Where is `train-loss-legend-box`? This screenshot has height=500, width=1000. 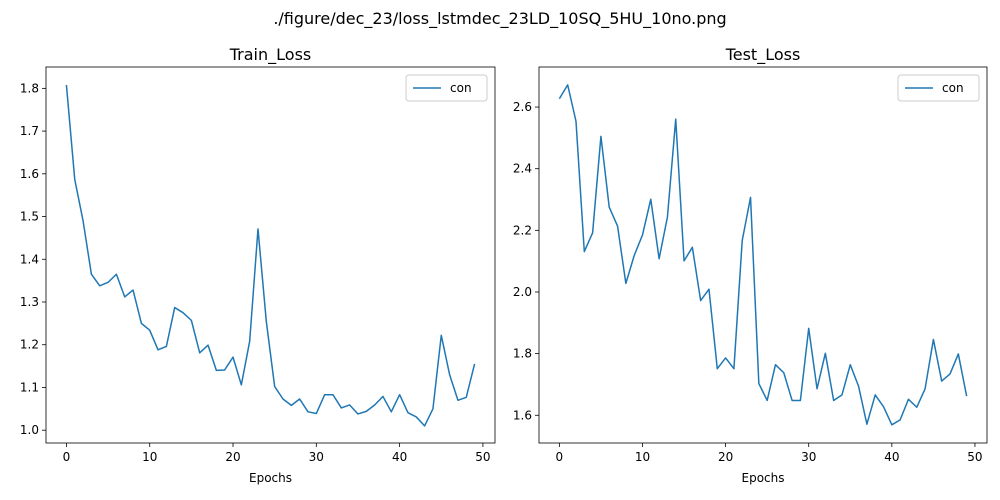
train-loss-legend-box is located at coordinates (446, 88).